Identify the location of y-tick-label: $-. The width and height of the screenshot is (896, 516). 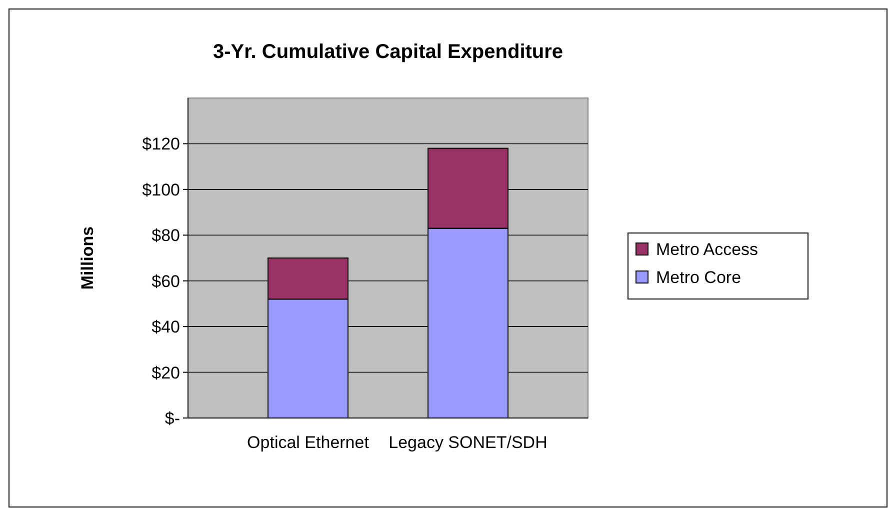
(172, 418).